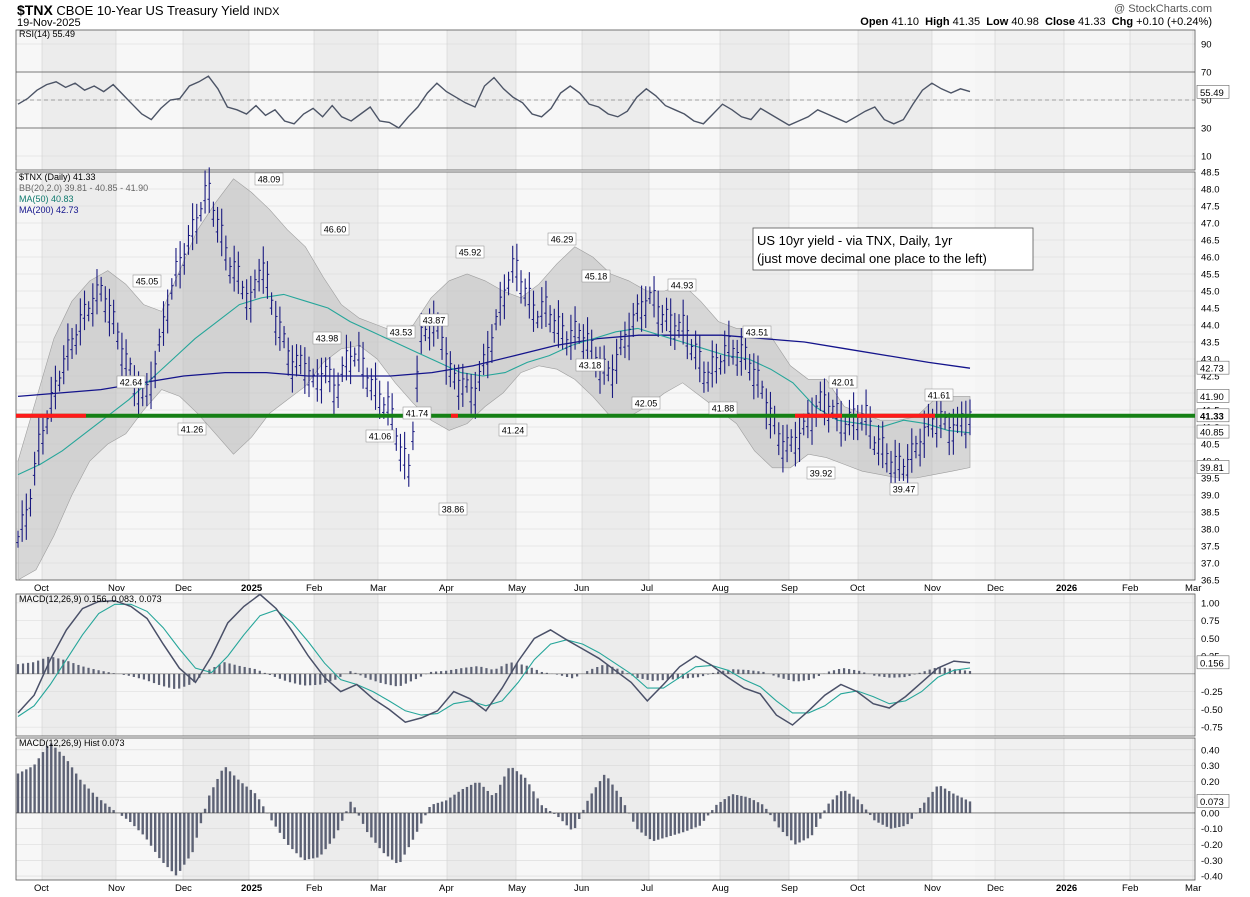 The image size is (1250, 897). Describe the element at coordinates (1210, 190) in the screenshot. I see `y-tick-label: 48.0` at that location.